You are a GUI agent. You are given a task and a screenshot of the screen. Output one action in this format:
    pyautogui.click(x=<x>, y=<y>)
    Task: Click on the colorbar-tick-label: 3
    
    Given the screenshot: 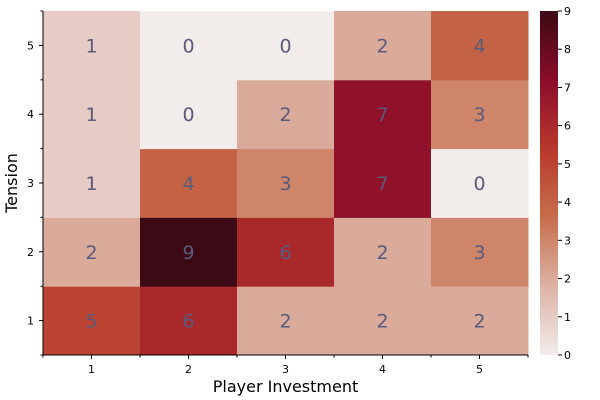 What is the action you would take?
    pyautogui.click(x=567, y=240)
    